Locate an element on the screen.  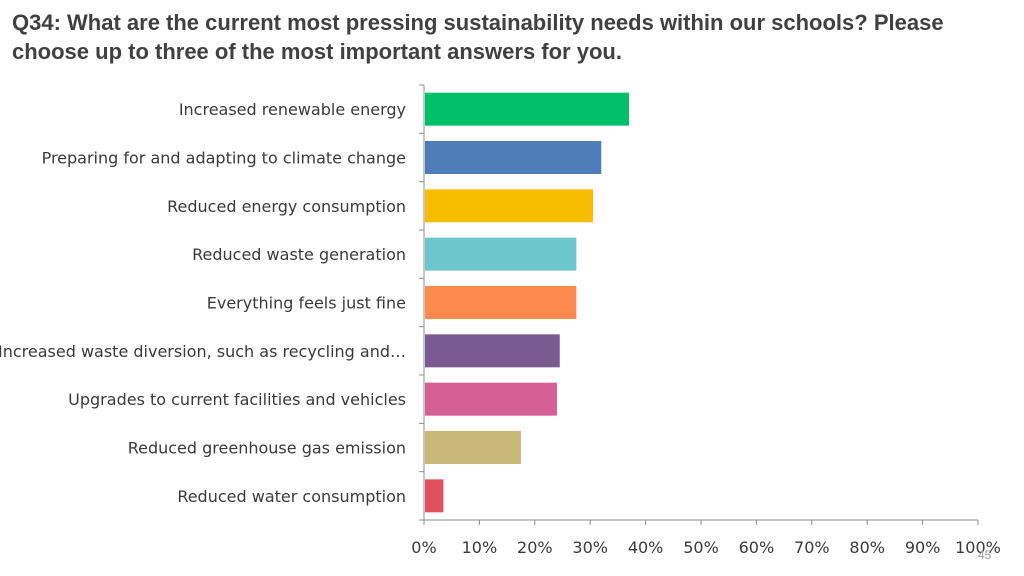
category-label: Reduced water consumption is located at coordinates (291, 496).